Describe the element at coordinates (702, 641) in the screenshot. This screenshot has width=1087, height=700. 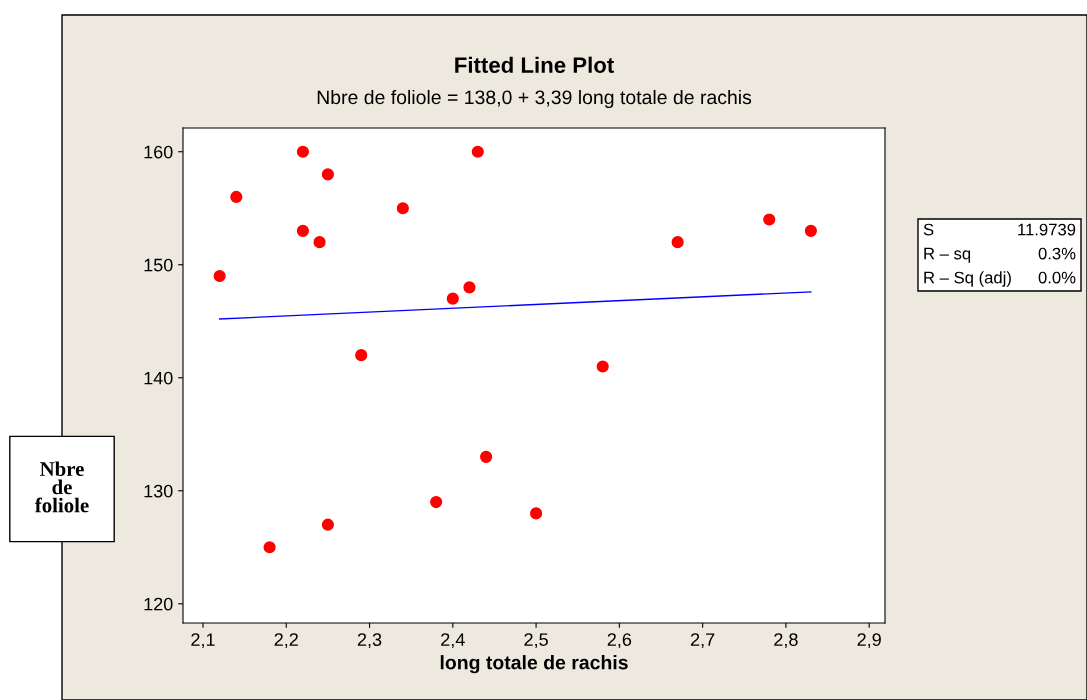
I see `x-tick-label: 2,7` at that location.